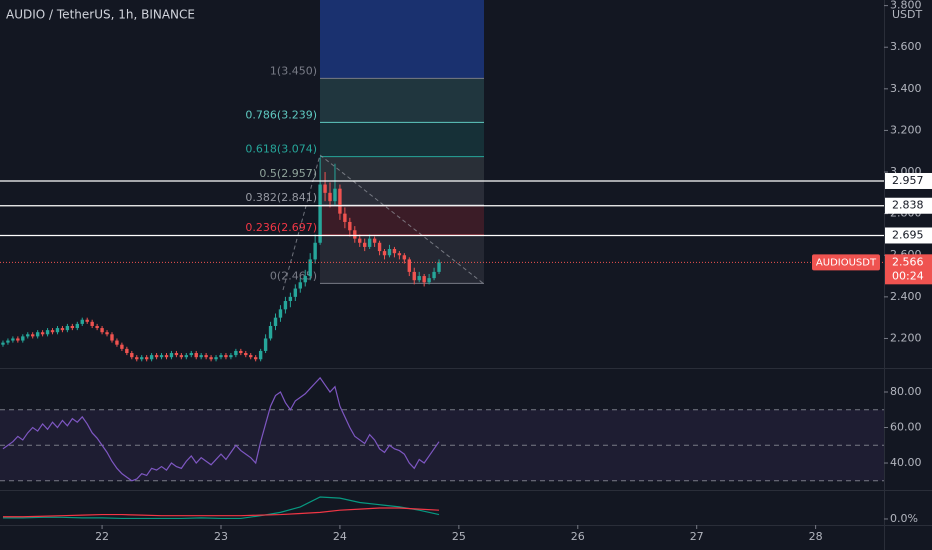 This screenshot has height=550, width=932. Describe the element at coordinates (907, 14) in the screenshot. I see `currency-label: USDT` at that location.